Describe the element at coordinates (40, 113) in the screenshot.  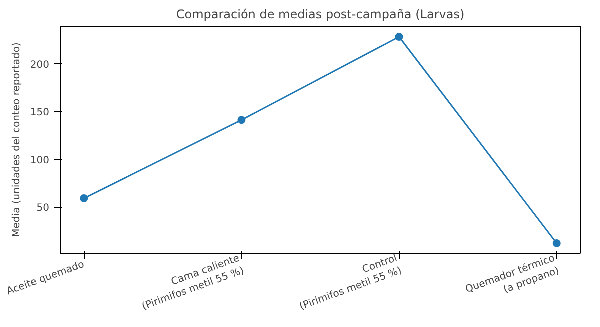
I see `y-tick-label: 150` at that location.